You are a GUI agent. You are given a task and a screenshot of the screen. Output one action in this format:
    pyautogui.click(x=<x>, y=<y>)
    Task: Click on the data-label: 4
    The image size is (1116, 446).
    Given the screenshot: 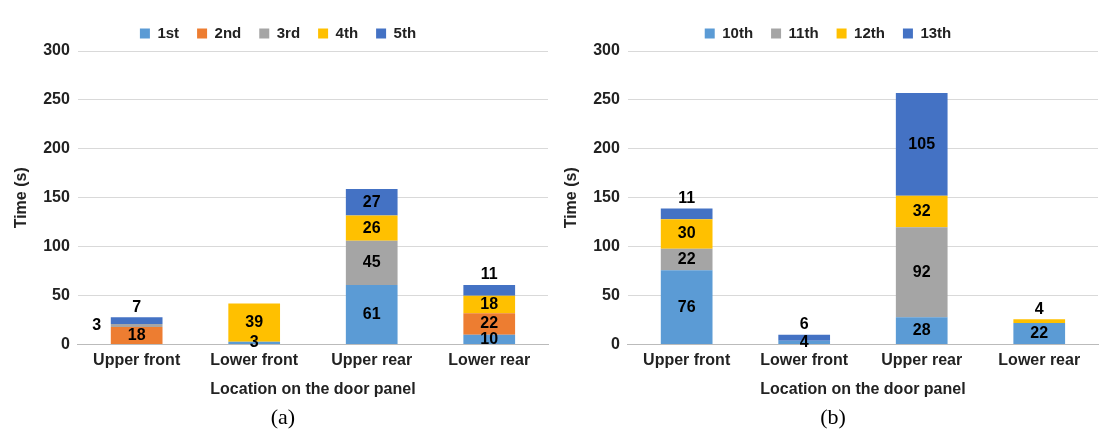 What is the action you would take?
    pyautogui.click(x=1039, y=308)
    